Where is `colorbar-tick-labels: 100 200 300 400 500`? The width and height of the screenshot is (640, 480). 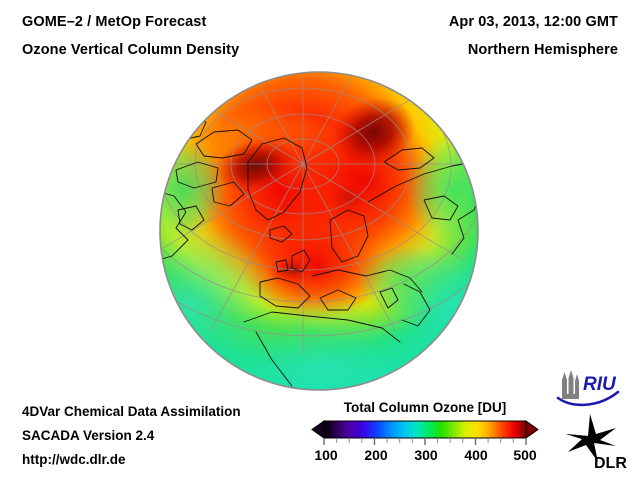 colorbar-tick-labels: 100 200 300 400 500 is located at coordinates (425, 457).